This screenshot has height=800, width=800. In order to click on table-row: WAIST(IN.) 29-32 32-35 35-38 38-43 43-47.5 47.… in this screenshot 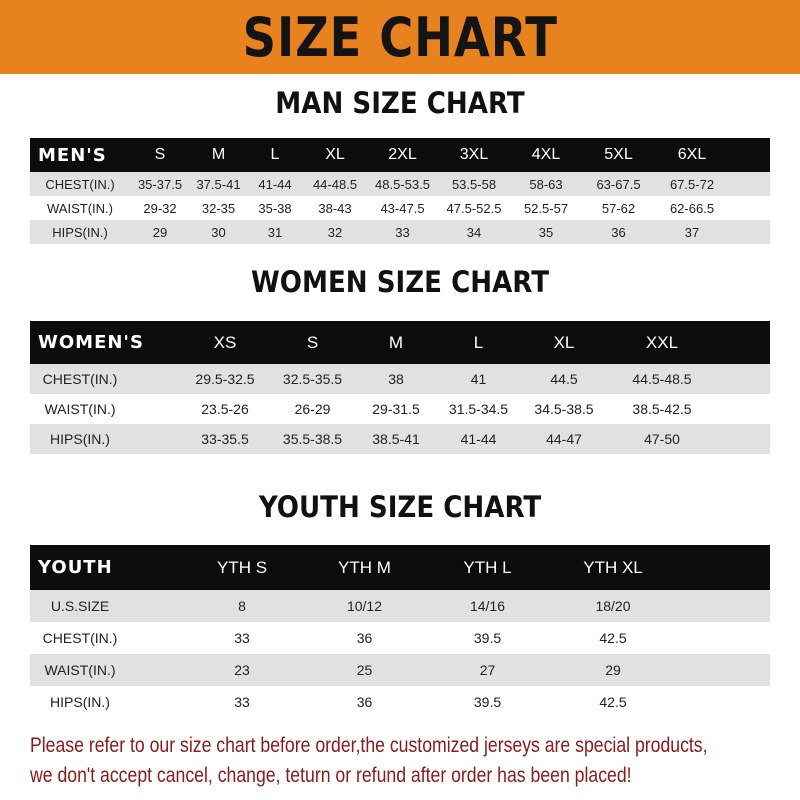, I will do `click(400, 208)`.